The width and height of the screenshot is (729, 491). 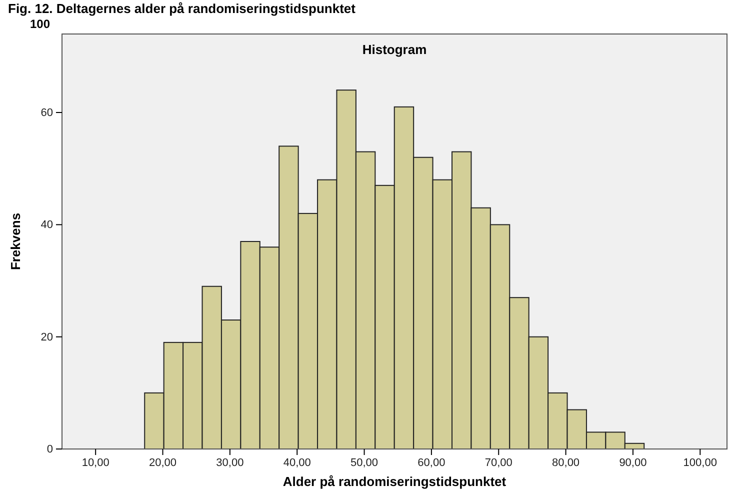 I want to click on x-tick-label: 20,00, so click(x=162, y=462).